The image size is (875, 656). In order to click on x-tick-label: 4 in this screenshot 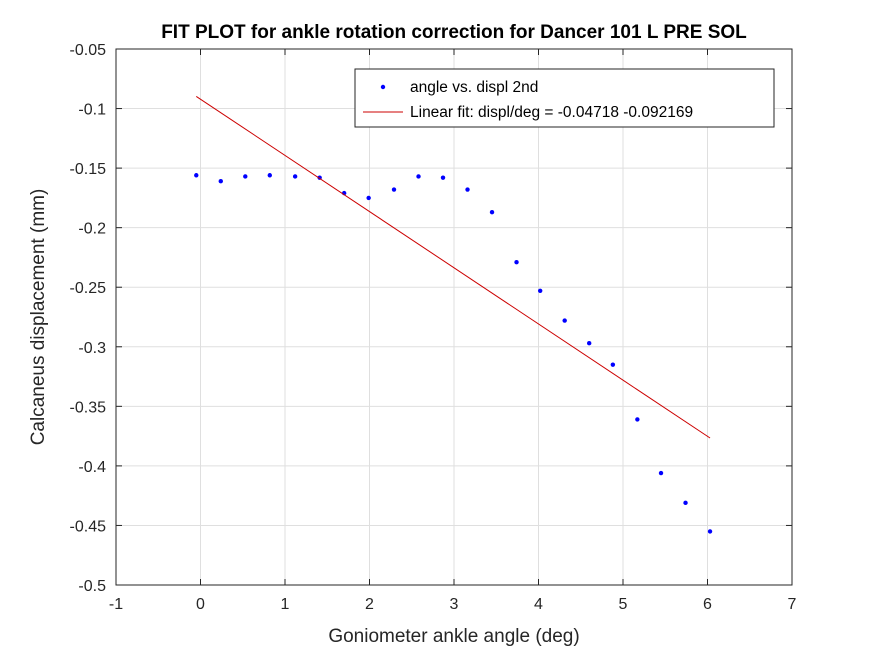, I will do `click(538, 604)`.